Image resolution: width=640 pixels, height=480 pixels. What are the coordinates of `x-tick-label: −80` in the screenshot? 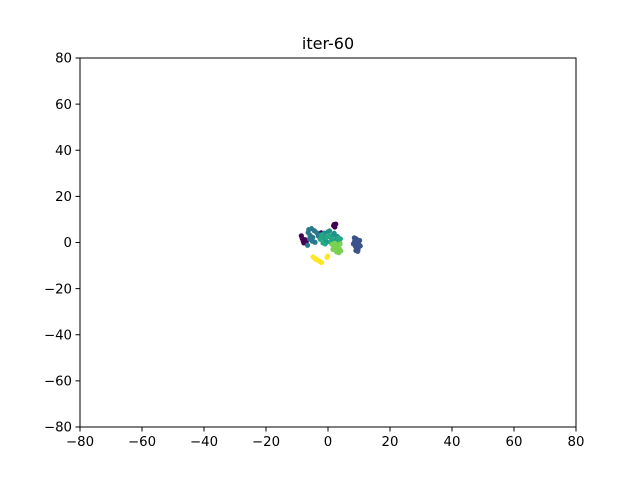 It's located at (80, 442).